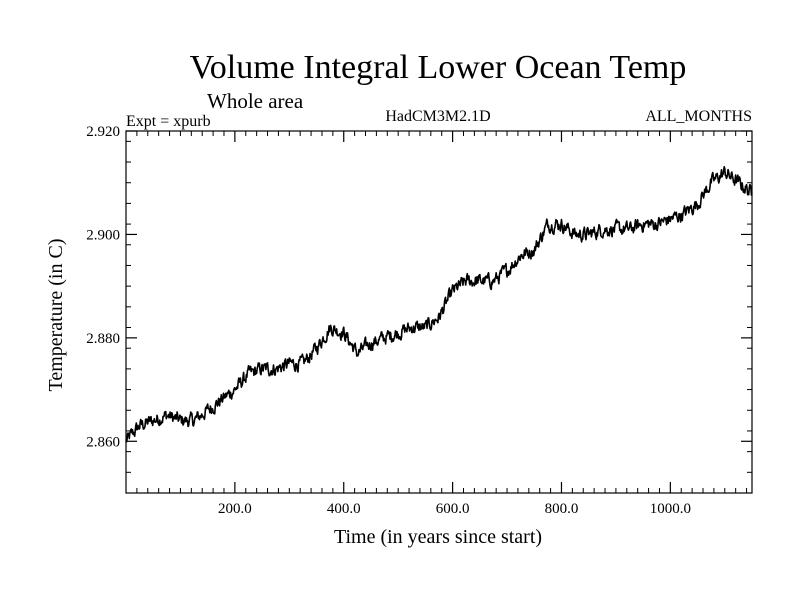  Describe the element at coordinates (562, 509) in the screenshot. I see `x-tick-label: 800.0` at that location.